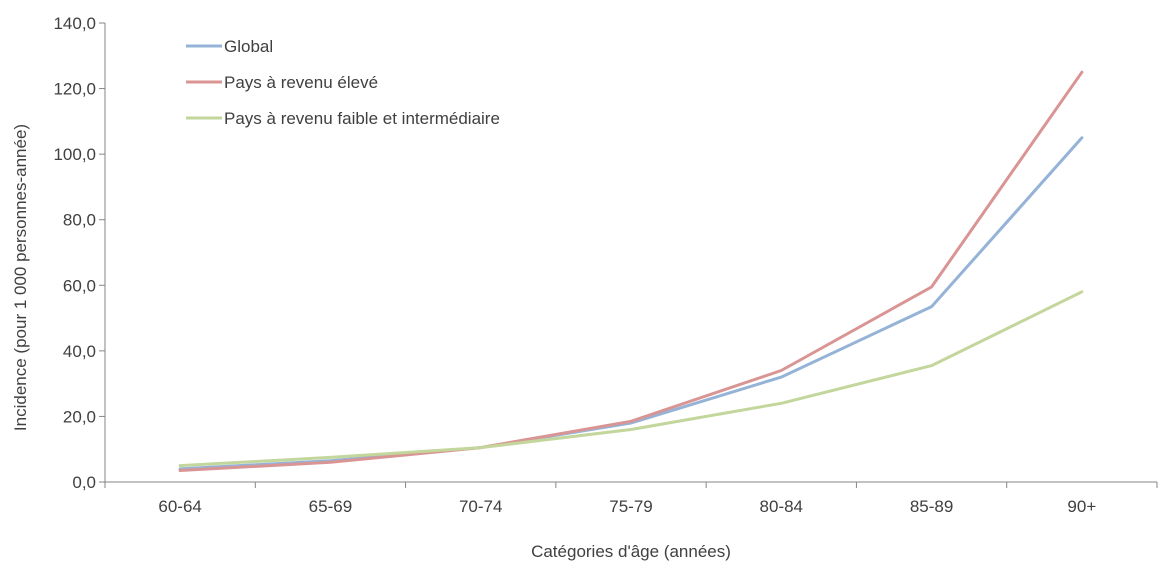 The height and width of the screenshot is (562, 1167). I want to click on x-axis: 60-64 65-69 70-74 75-79 80-84 85-89 90+, so click(631, 498).